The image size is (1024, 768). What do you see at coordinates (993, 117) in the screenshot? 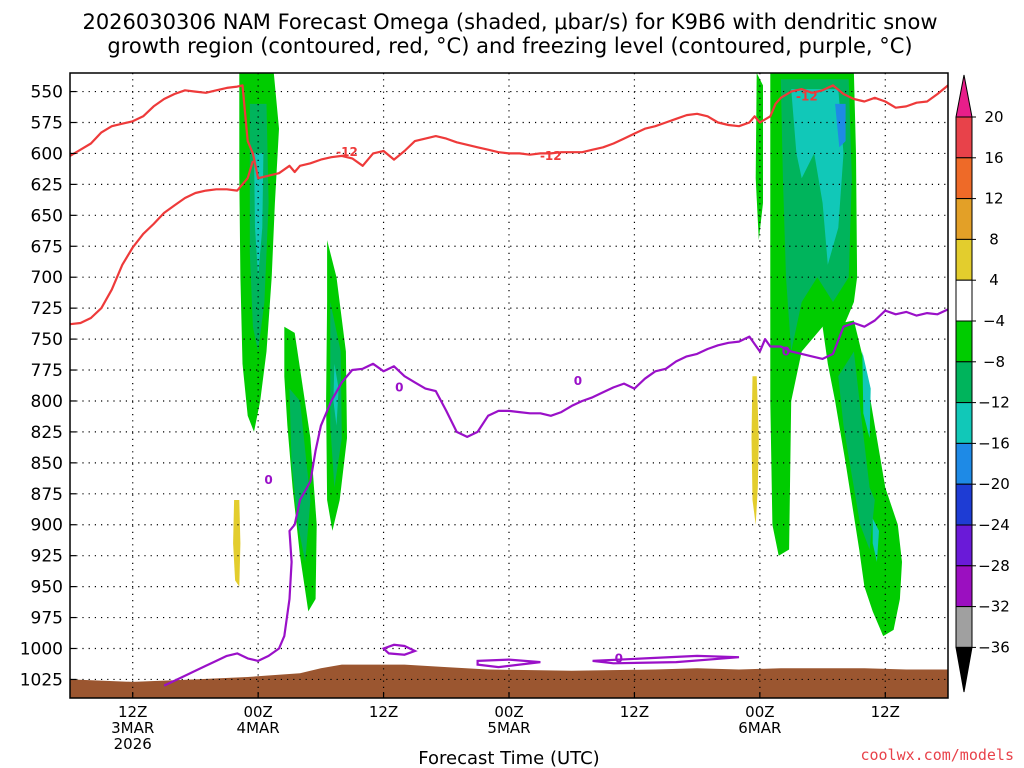
I see `colorbar-label-0: 20` at bounding box center [993, 117].